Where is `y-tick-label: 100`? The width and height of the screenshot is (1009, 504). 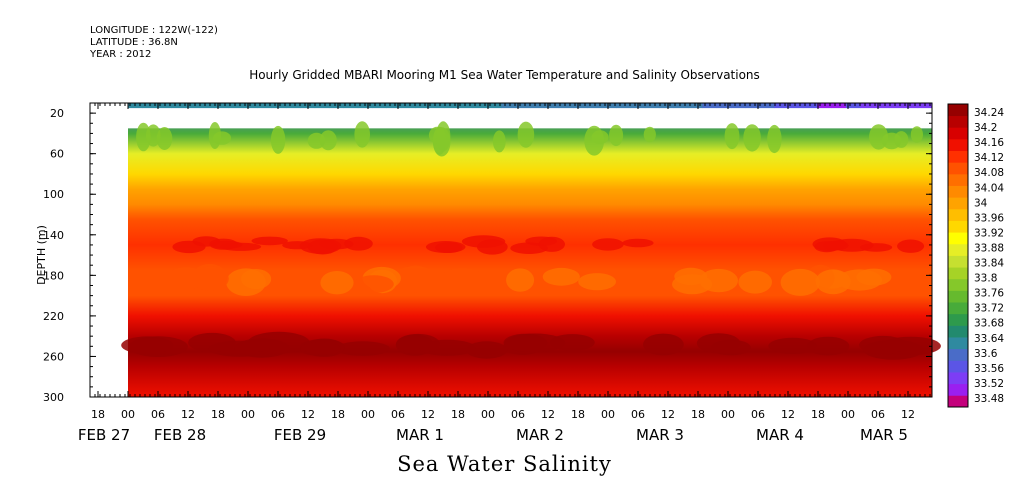 y-tick-label: 100 is located at coordinates (53, 194).